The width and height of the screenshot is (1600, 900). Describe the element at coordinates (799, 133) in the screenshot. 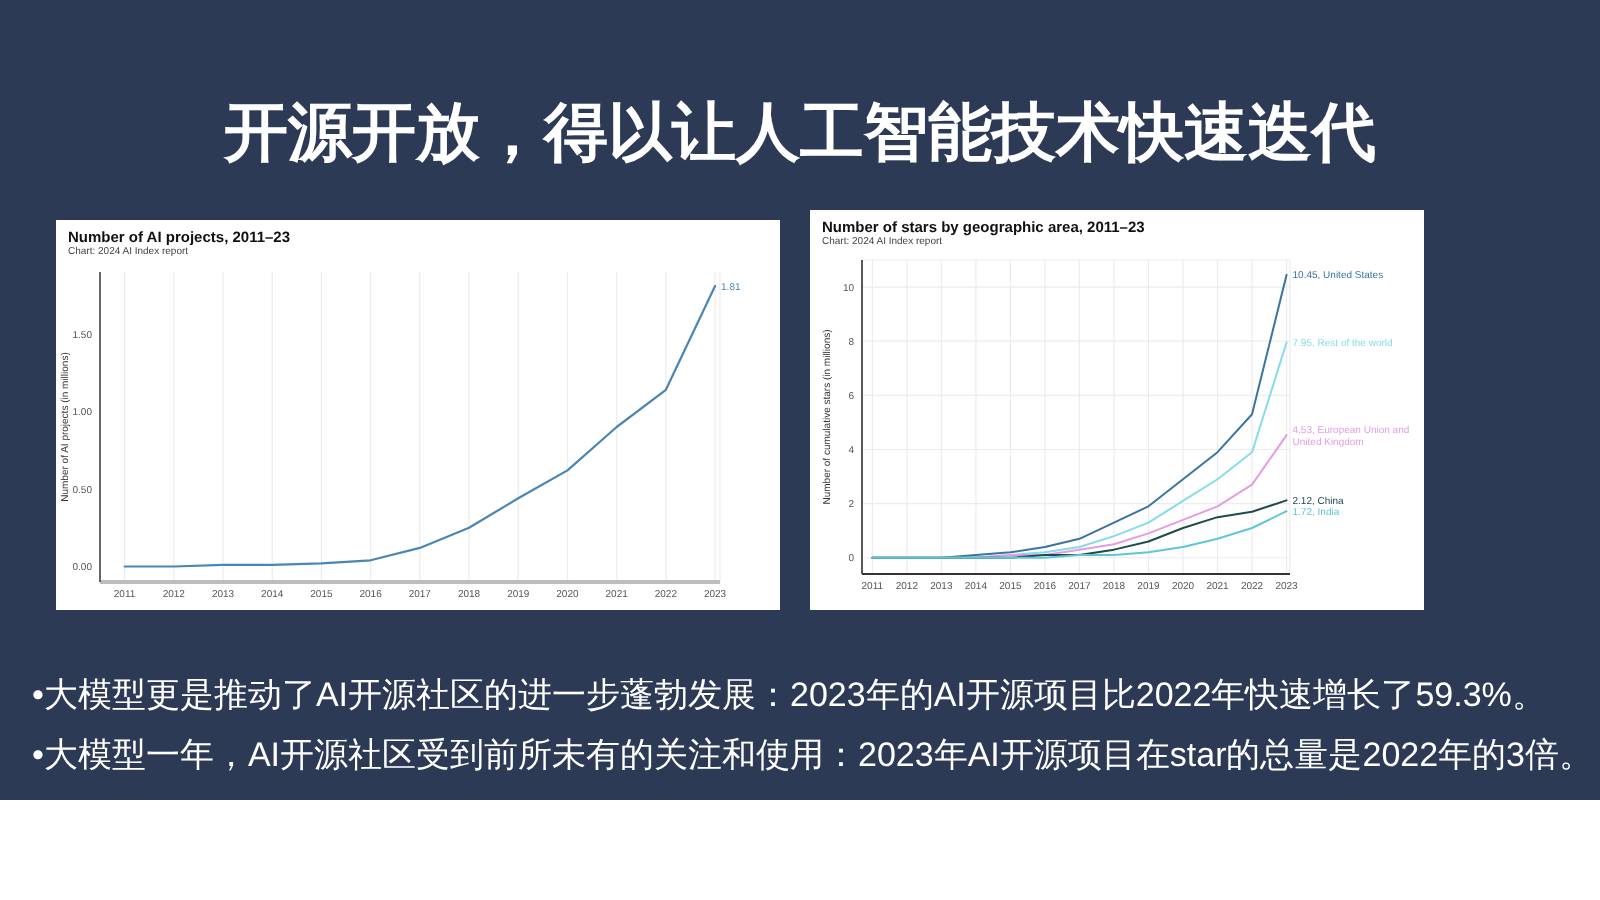

I see `text: 开源开放，得以让人工智能技术快速迭代` at that location.